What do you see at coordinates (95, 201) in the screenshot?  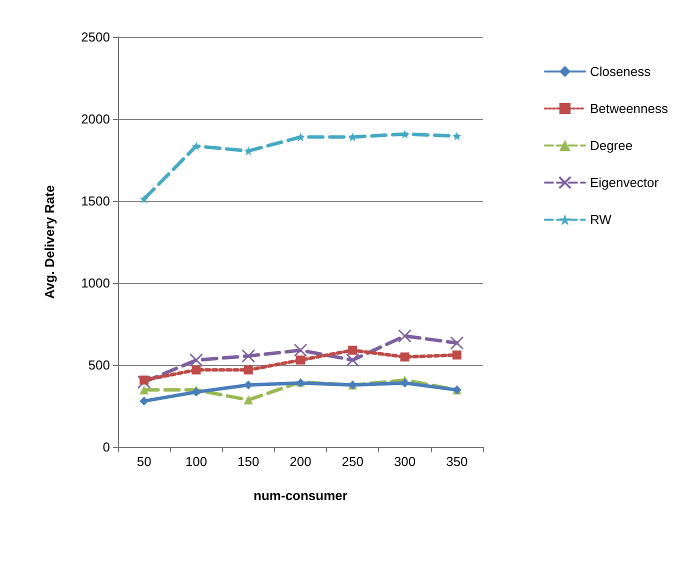 I see `y-tick-label: 1500` at bounding box center [95, 201].